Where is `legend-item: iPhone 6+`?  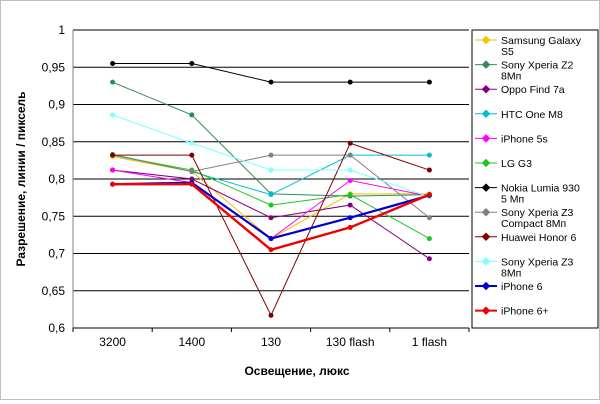 legend-item: iPhone 6+ is located at coordinates (512, 312).